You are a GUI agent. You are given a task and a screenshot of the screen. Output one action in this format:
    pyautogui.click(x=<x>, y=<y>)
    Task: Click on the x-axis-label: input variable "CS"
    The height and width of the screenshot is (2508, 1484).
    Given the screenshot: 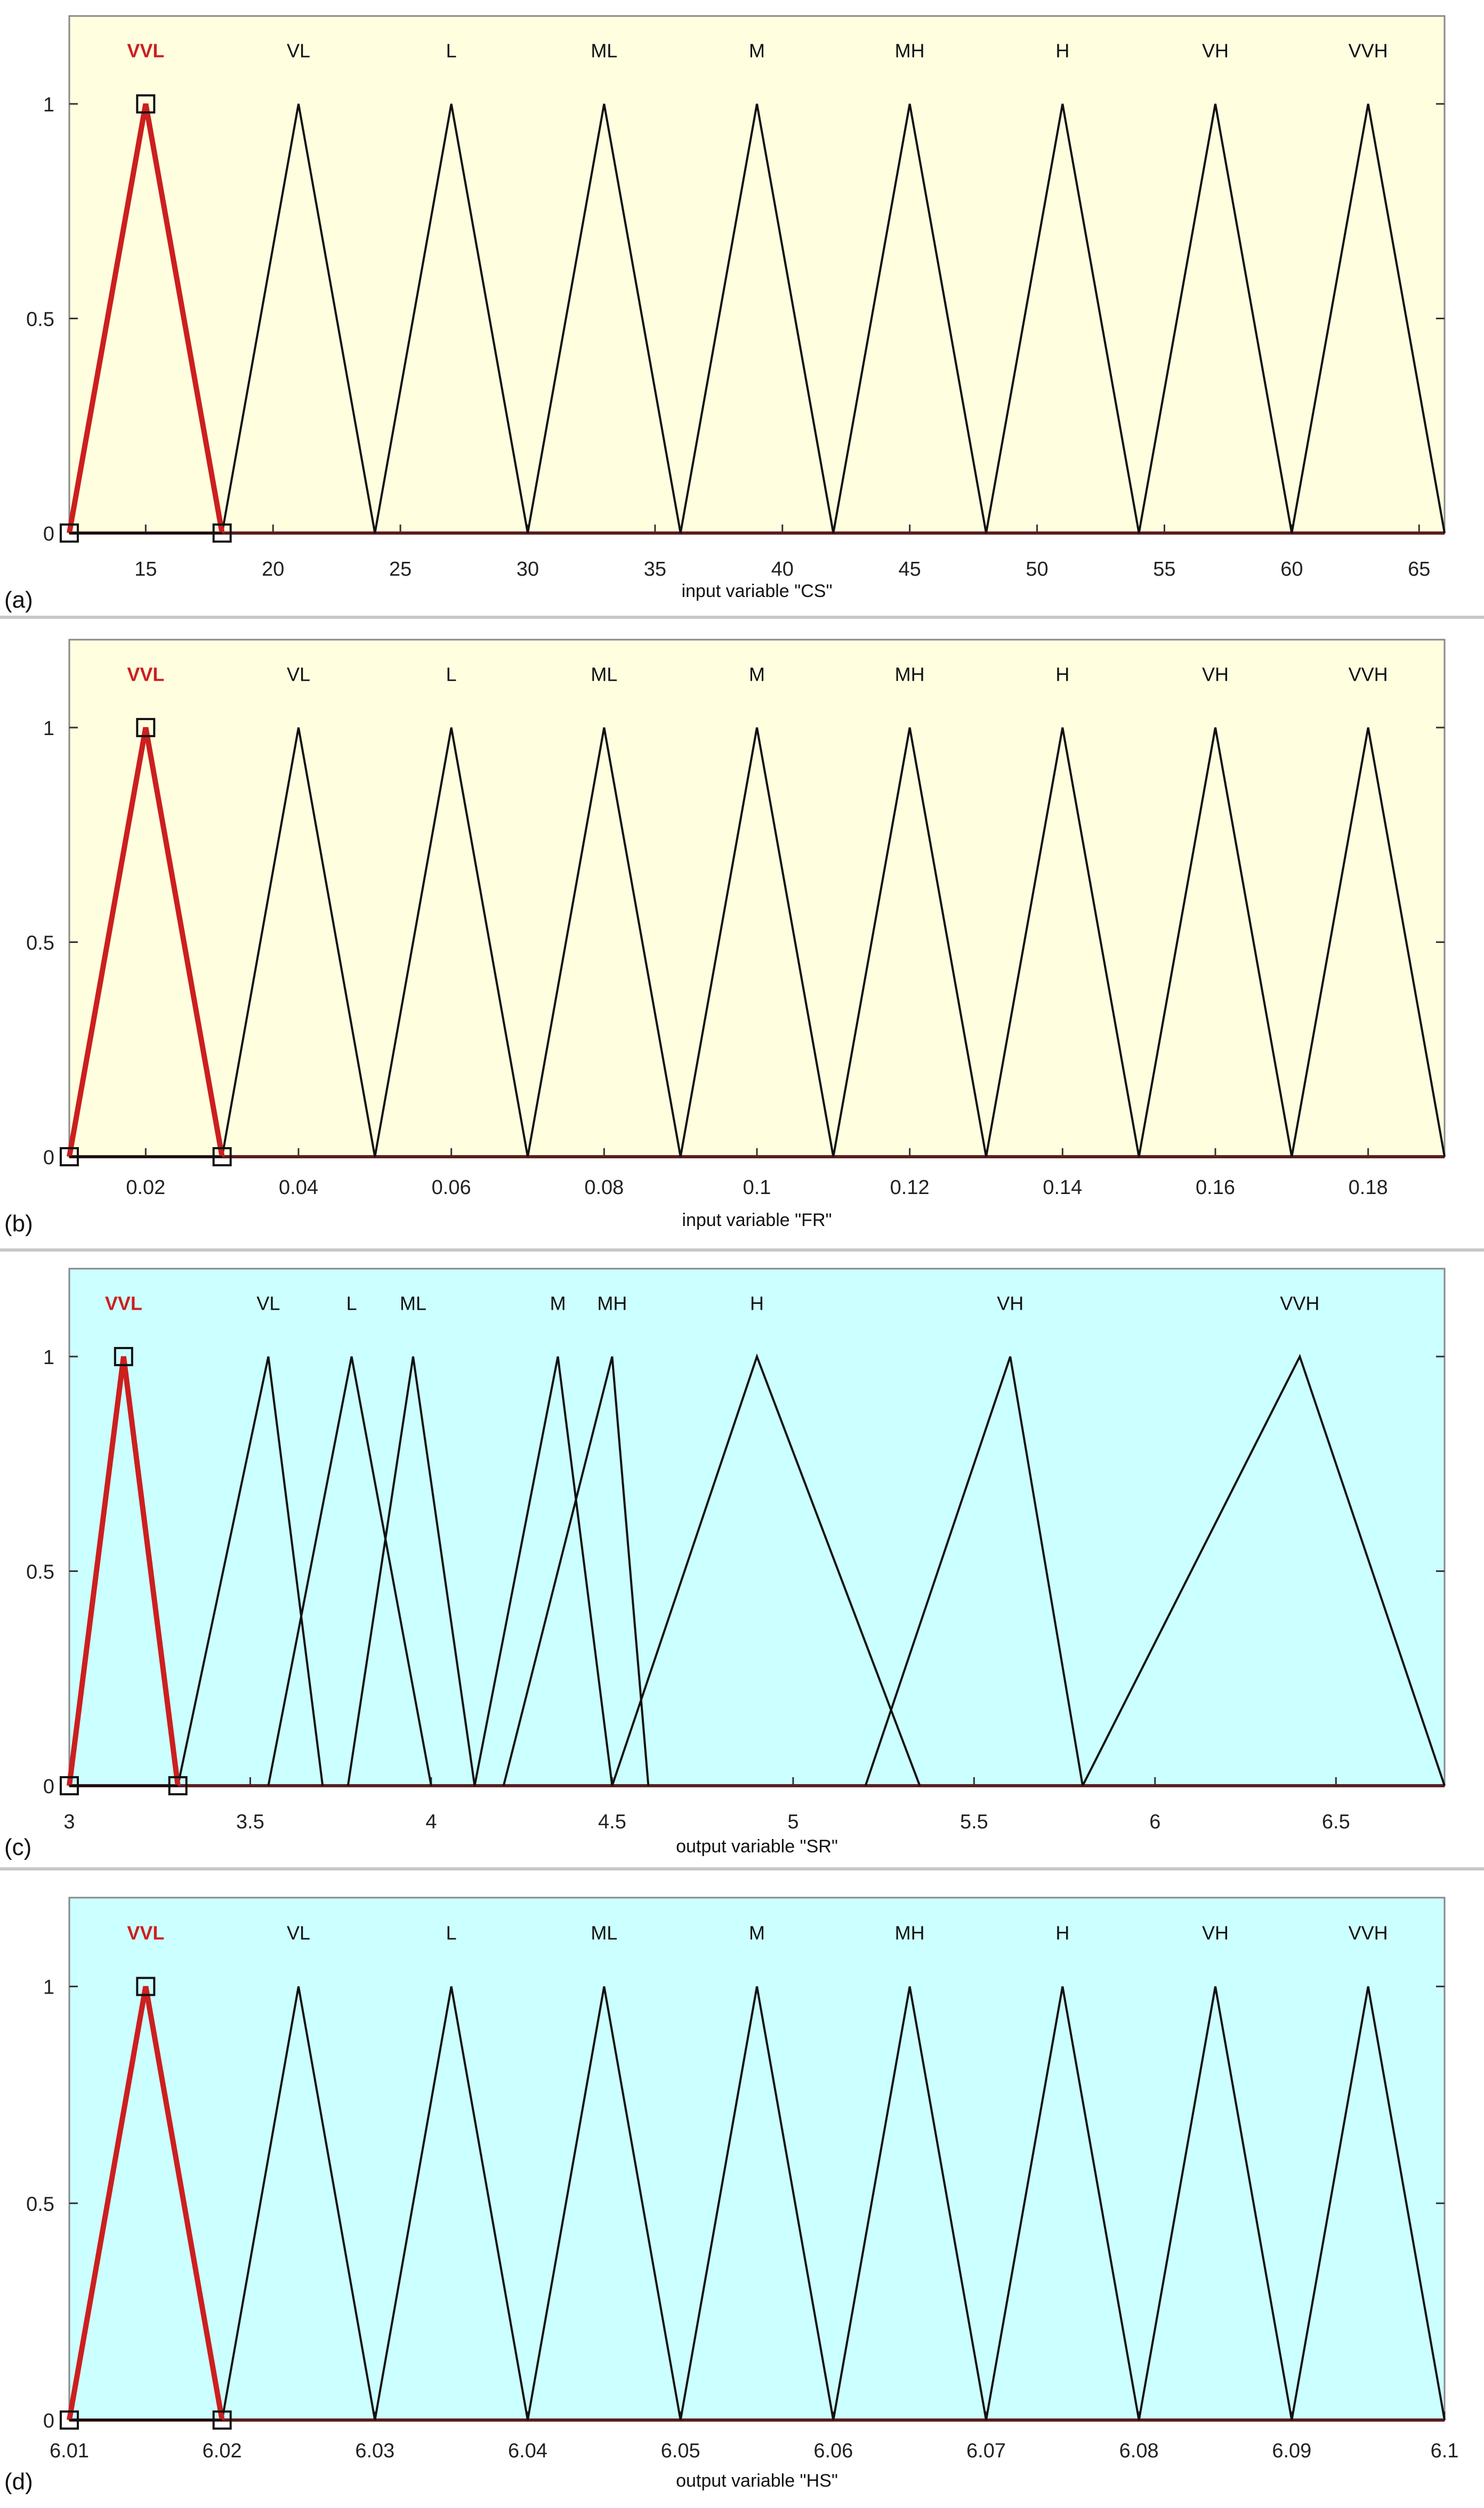 What is the action you would take?
    pyautogui.click(x=756, y=591)
    